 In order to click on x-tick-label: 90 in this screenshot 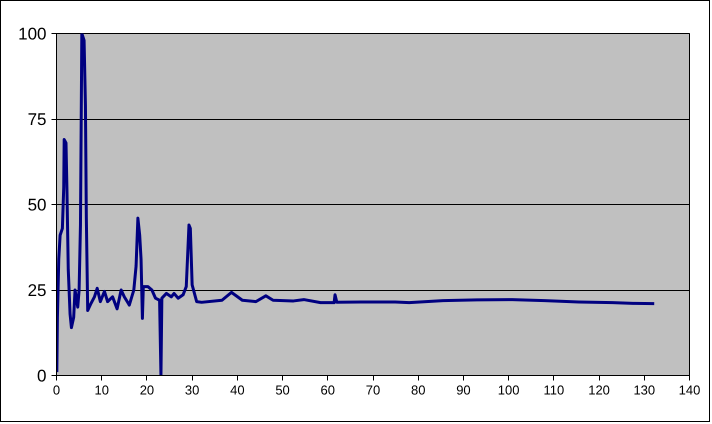, I will do `click(463, 390)`.